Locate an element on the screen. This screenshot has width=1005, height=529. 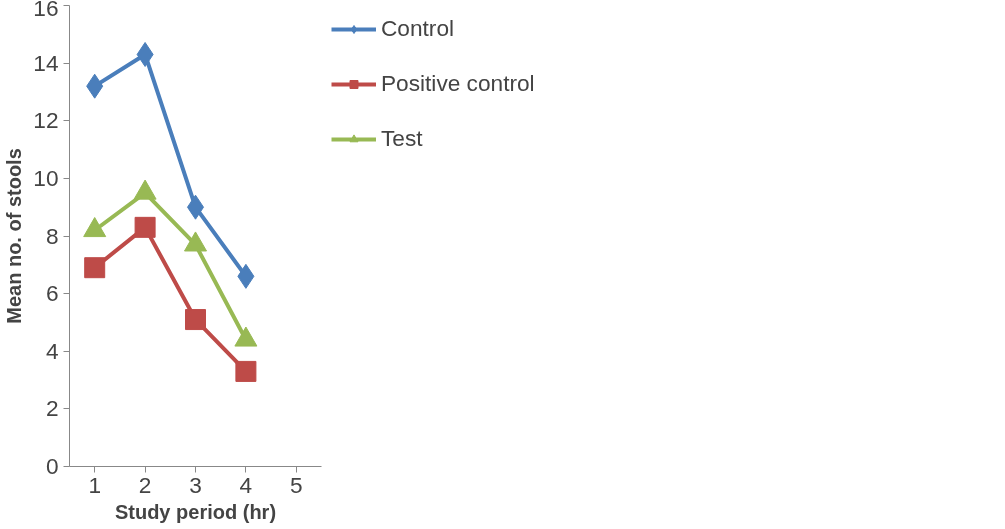
legend-label: Control is located at coordinates (418, 28).